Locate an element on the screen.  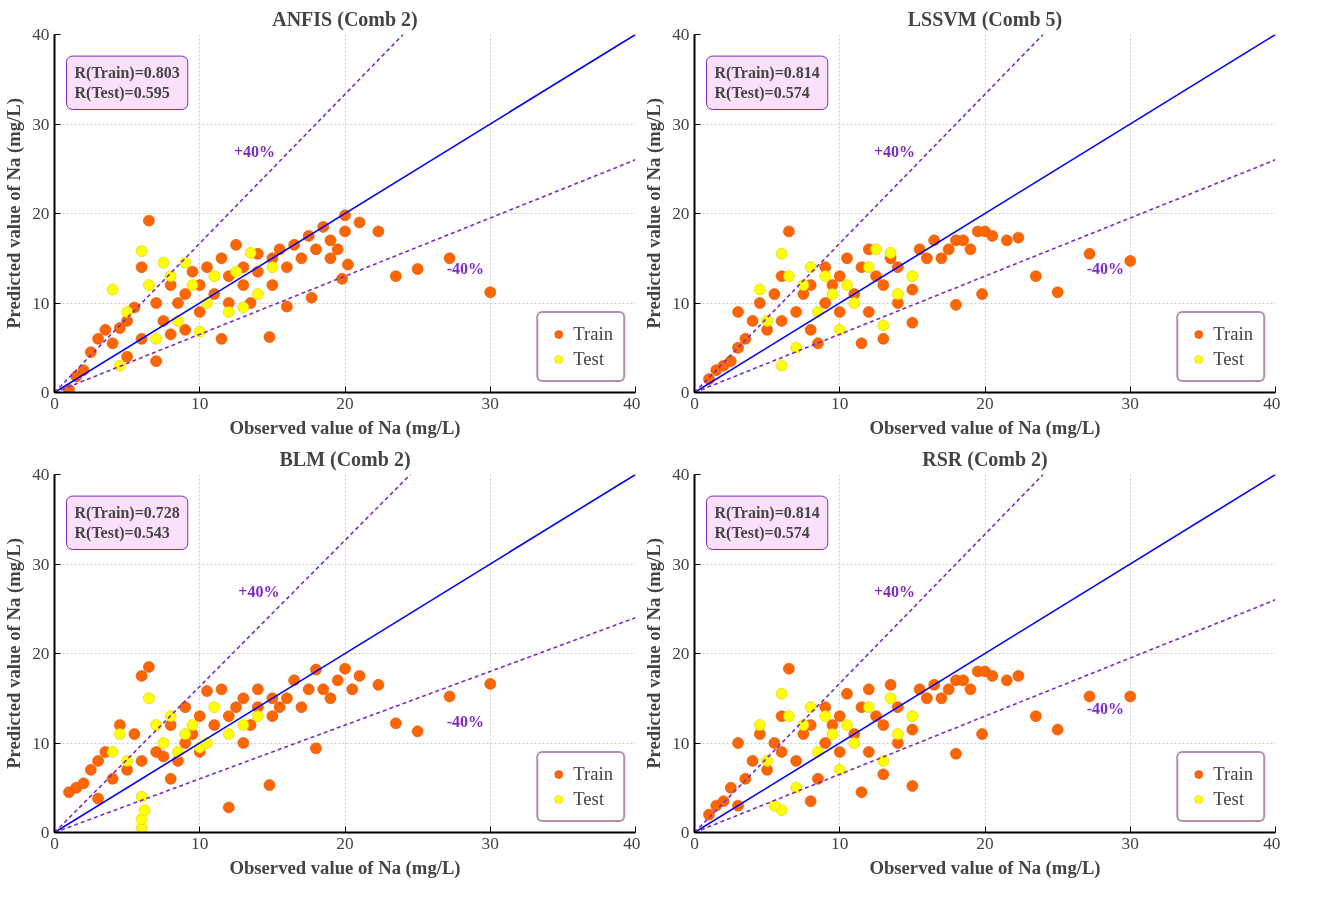
chart-title: RSR (Comb 2) is located at coordinates (985, 459).